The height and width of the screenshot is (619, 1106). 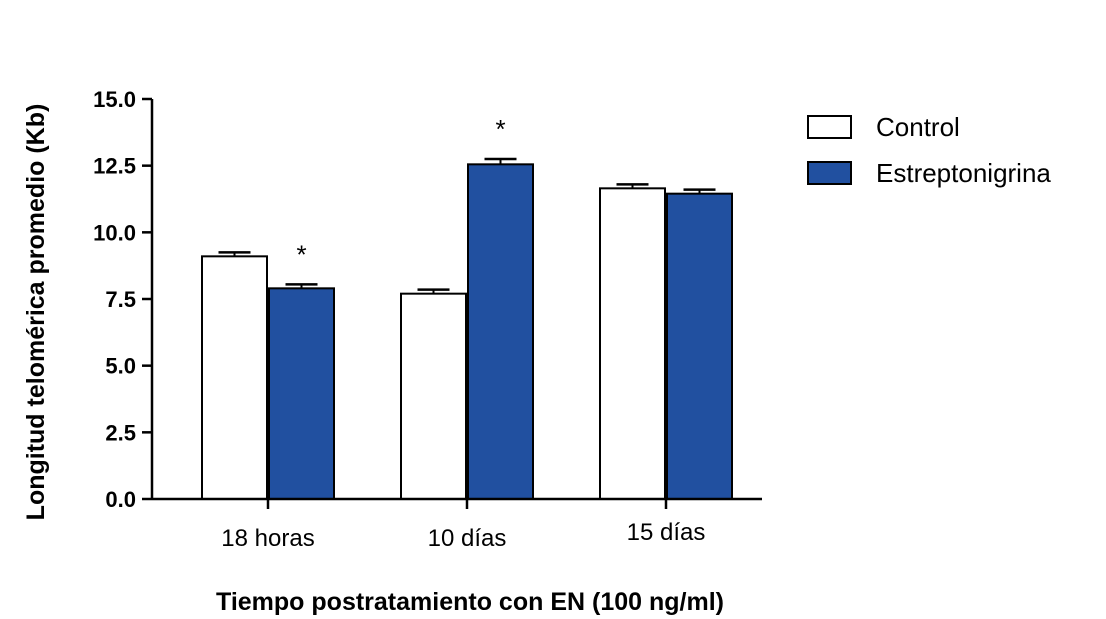 What do you see at coordinates (929, 150) in the screenshot?
I see `legend: Control Estreptonigrina` at bounding box center [929, 150].